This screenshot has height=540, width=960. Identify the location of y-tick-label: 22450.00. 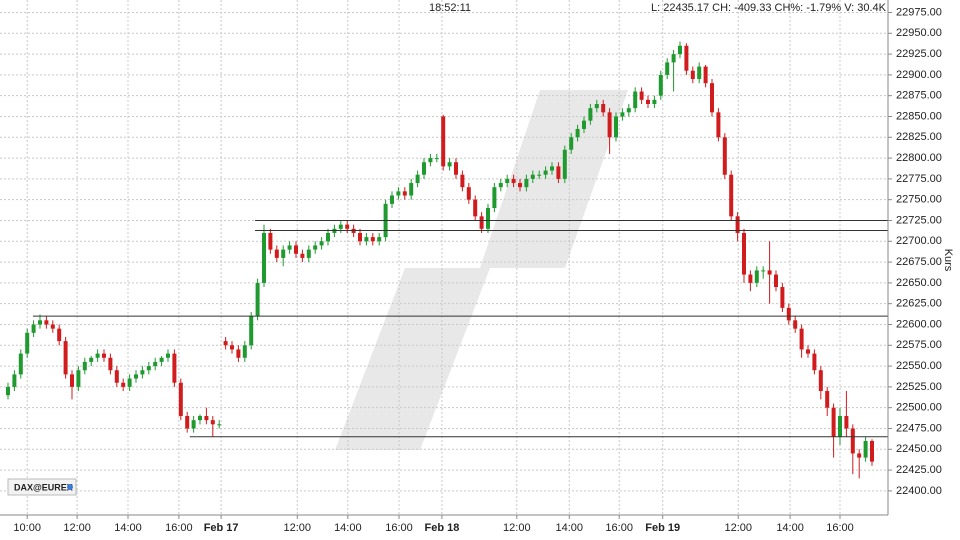
(919, 449).